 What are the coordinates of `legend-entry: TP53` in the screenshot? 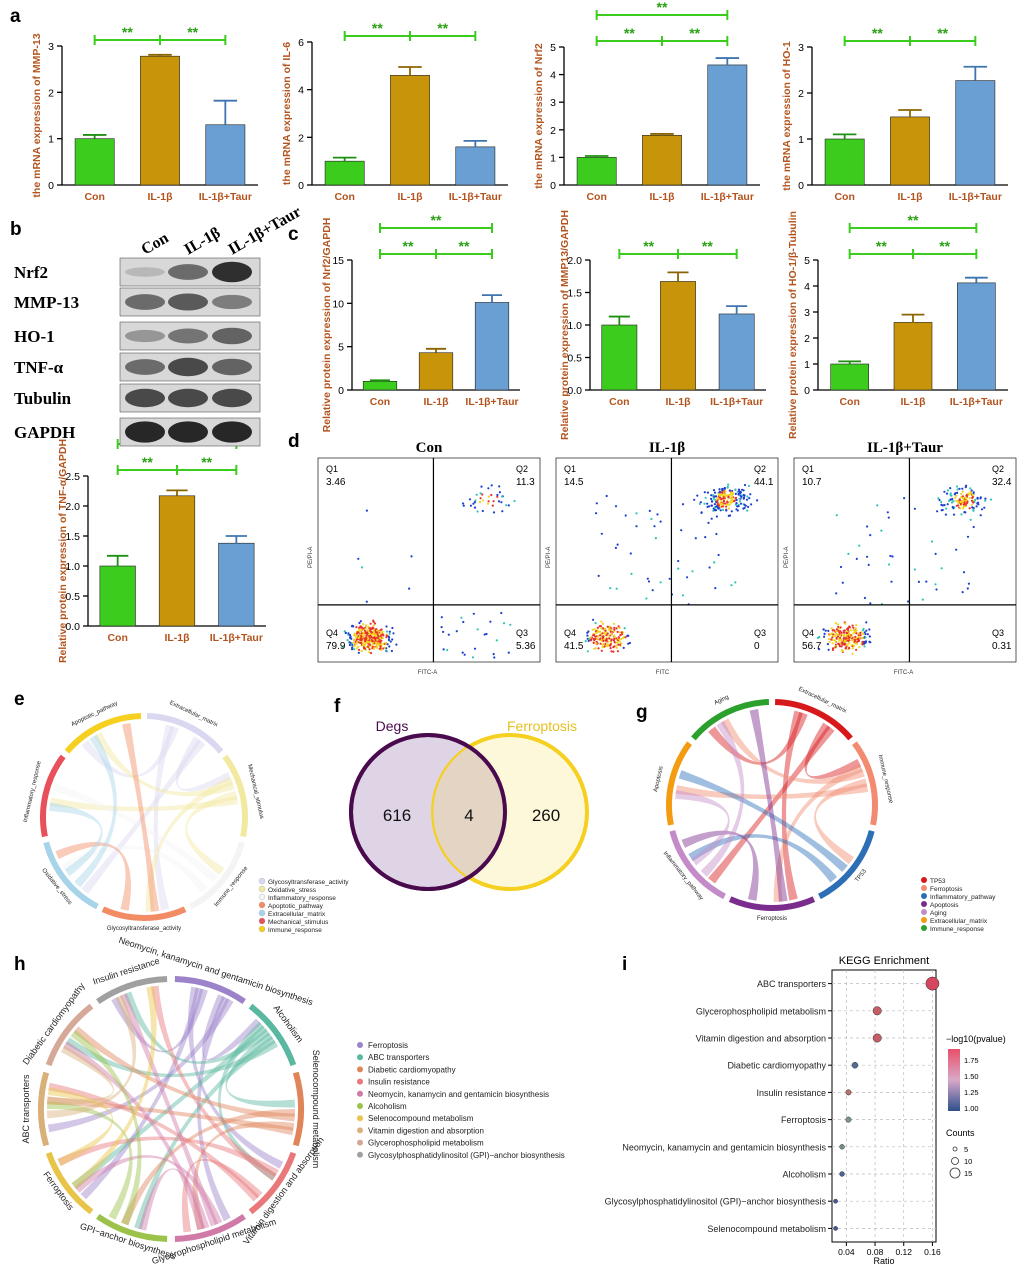 It's located at (938, 881).